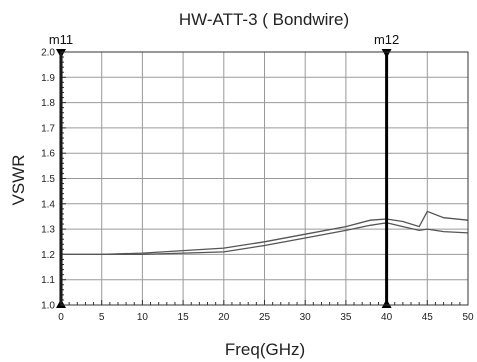 The height and width of the screenshot is (362, 477). Describe the element at coordinates (48, 306) in the screenshot. I see `y-tick-label: 1.0` at that location.